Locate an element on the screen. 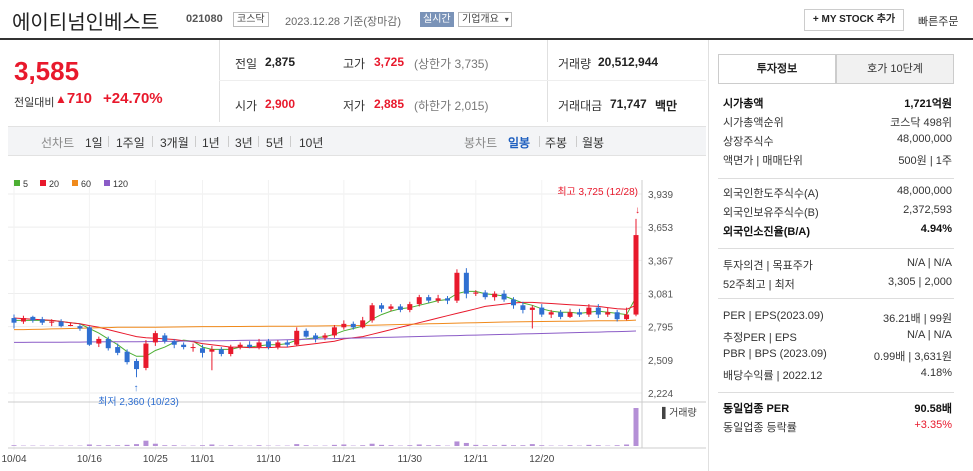 Image resolution: width=973 pixels, height=471 pixels. period-tab: 10년 is located at coordinates (311, 143).